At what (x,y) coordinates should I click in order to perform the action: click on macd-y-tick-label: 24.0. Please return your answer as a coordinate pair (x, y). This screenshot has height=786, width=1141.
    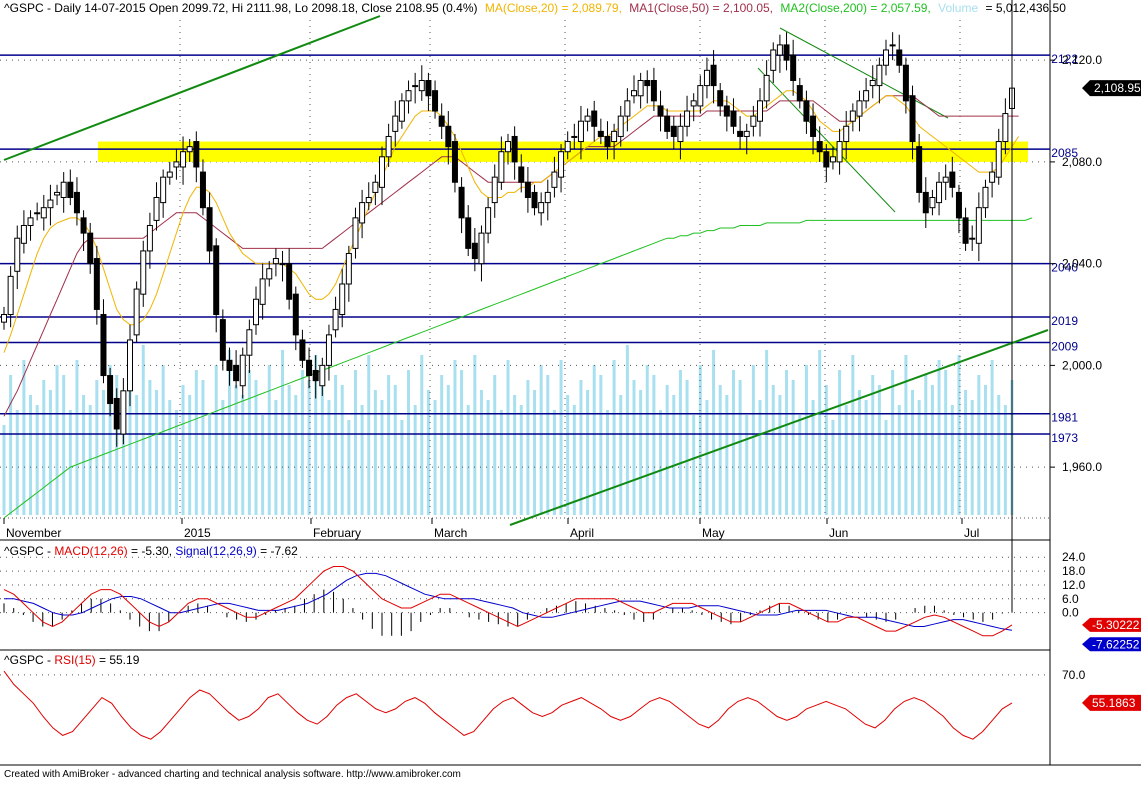
    Looking at the image, I should click on (1074, 557).